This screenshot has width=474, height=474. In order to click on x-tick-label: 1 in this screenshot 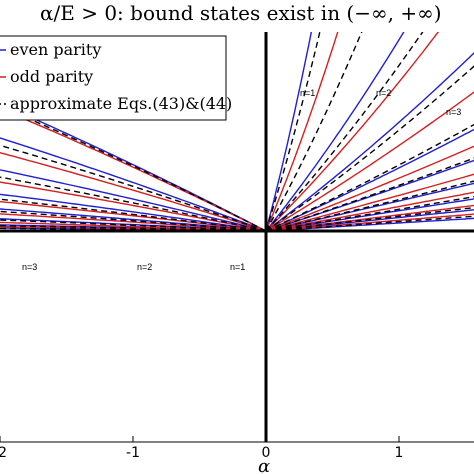, I will do `click(399, 453)`.